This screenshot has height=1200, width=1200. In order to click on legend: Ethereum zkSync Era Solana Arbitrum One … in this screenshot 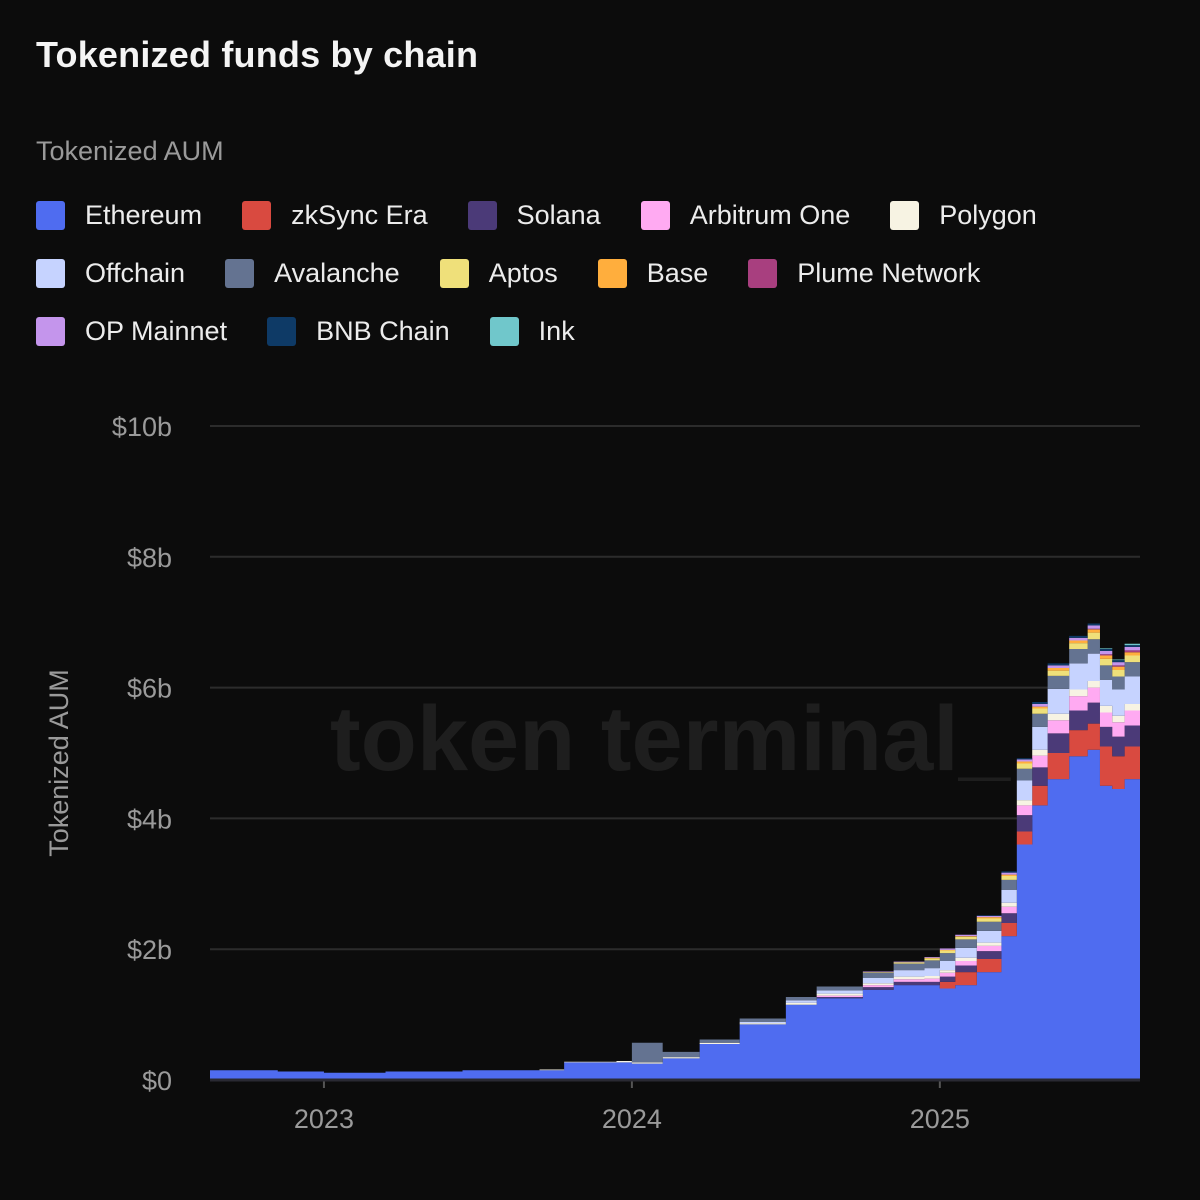, I will do `click(606, 273)`.